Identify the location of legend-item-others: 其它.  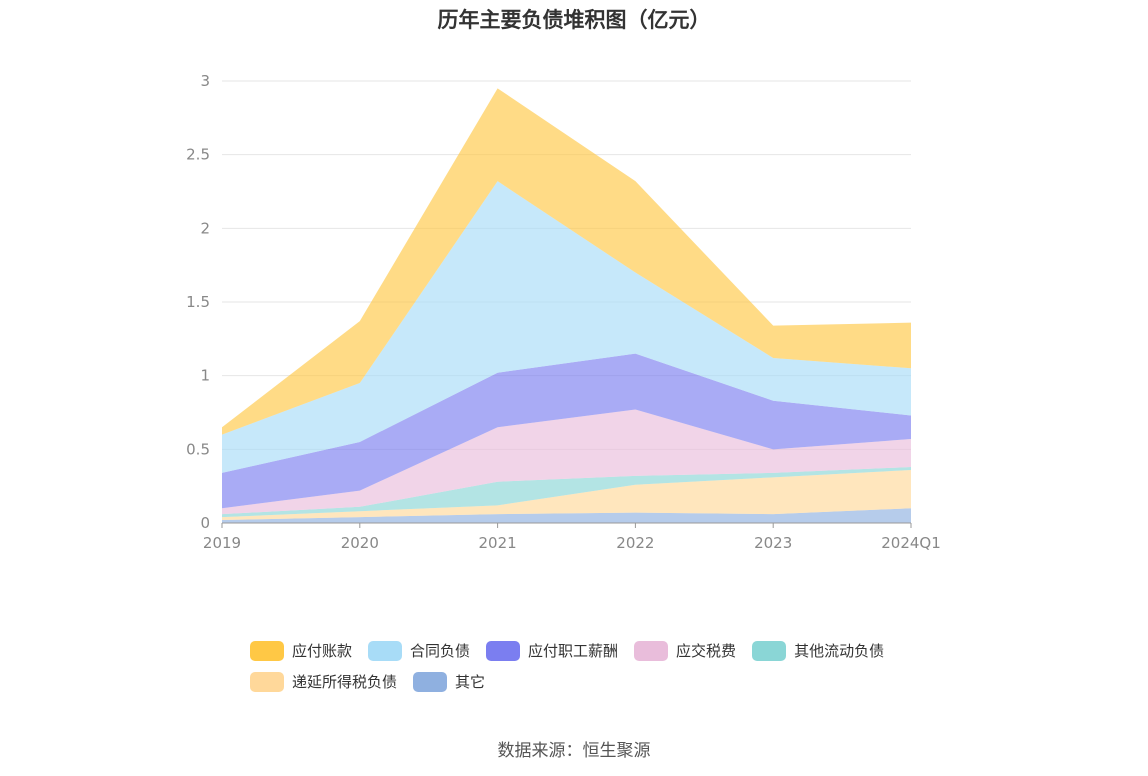
(449, 681).